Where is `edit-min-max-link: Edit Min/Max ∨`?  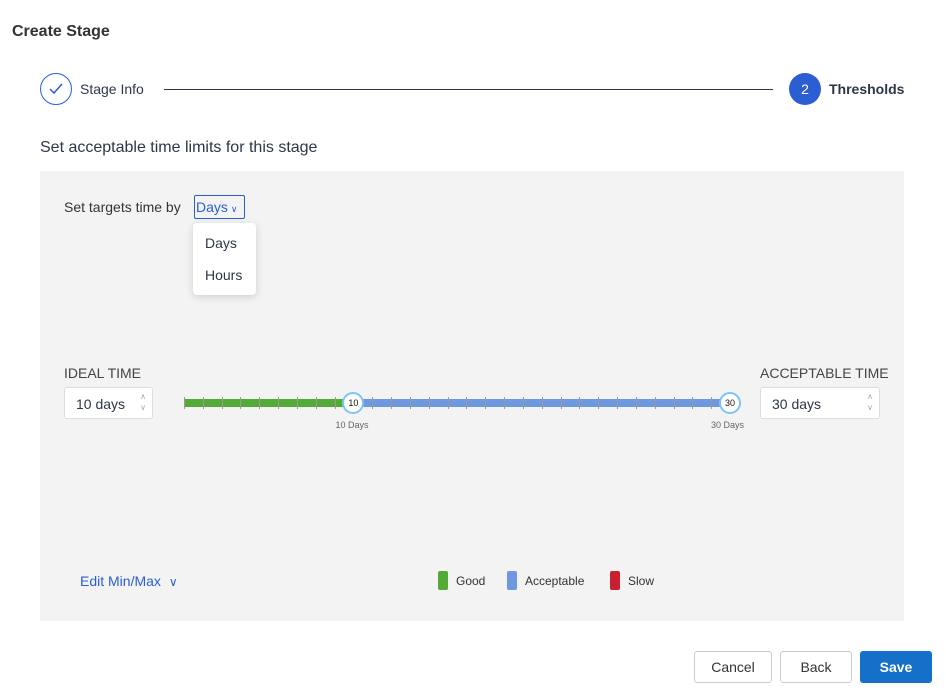 edit-min-max-link: Edit Min/Max ∨ is located at coordinates (129, 581).